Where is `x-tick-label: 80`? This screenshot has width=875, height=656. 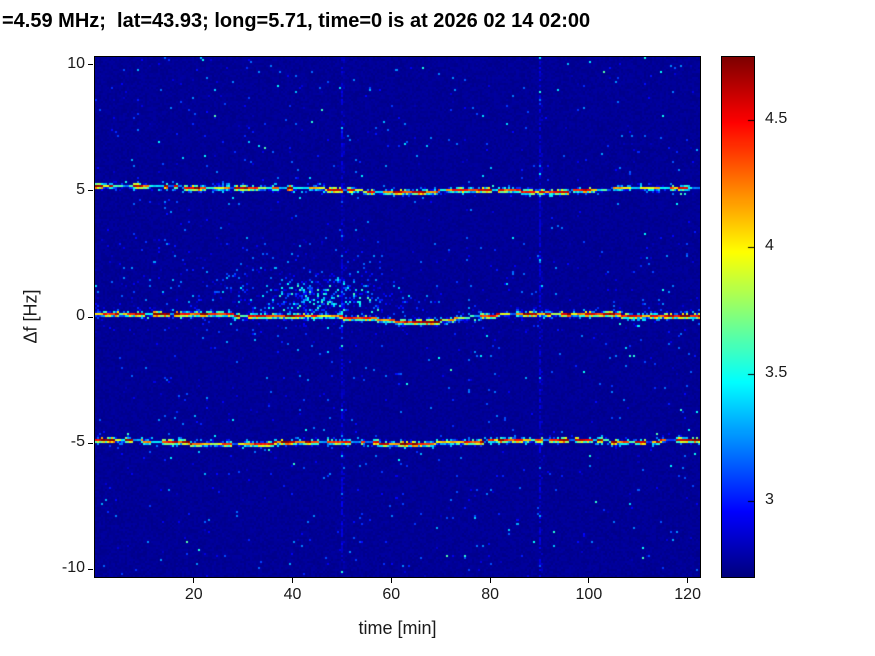 x-tick-label: 80 is located at coordinates (490, 594).